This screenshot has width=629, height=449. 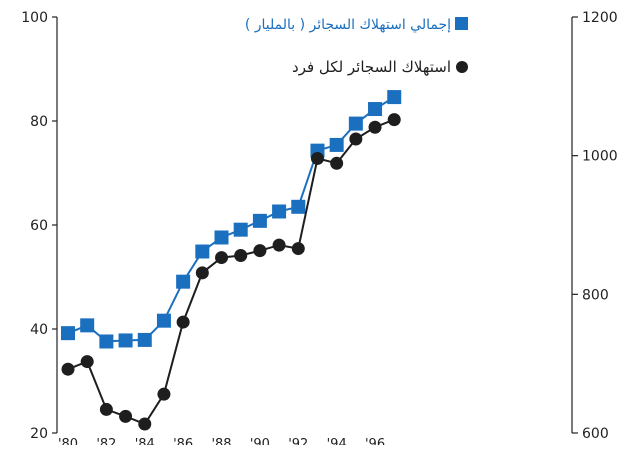 I want to click on left-axis-tick-label: 100, so click(x=34, y=18).